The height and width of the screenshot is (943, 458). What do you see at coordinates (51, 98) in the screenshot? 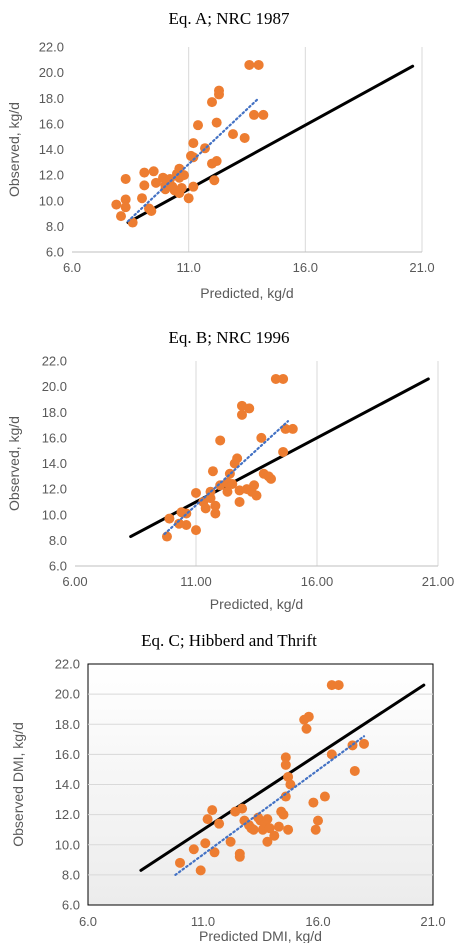
I see `y-tick-label: 18.0` at bounding box center [51, 98].